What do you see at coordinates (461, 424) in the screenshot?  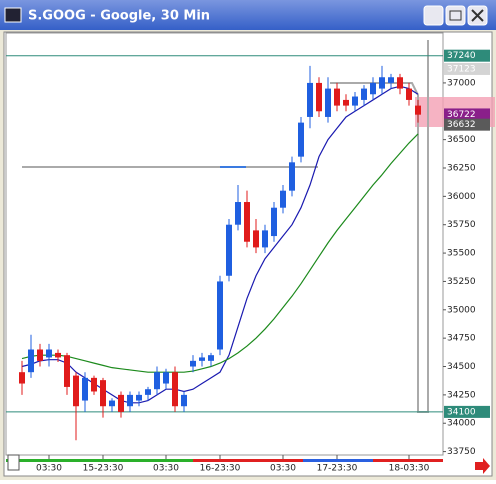 I see `y-tick-label: 34000` at bounding box center [461, 424].